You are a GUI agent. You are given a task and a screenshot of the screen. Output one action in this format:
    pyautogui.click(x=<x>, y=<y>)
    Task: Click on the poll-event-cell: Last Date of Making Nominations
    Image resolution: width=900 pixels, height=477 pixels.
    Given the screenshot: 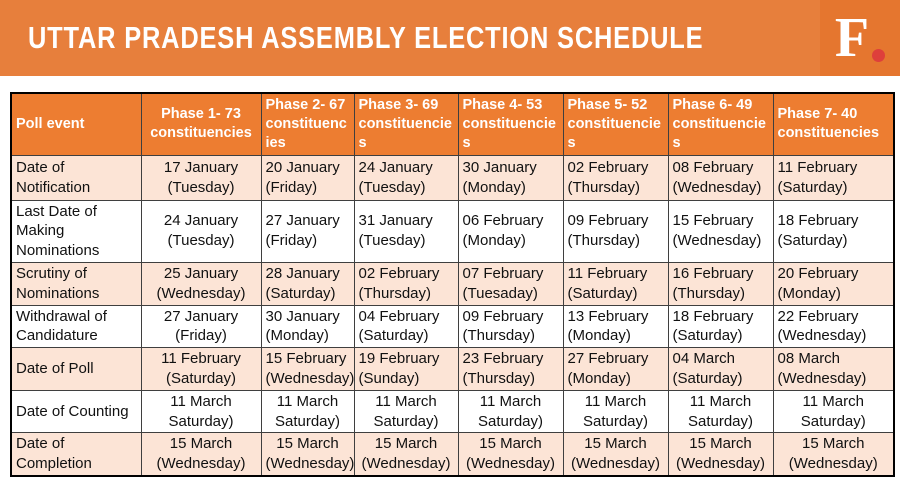 What is the action you would take?
    pyautogui.click(x=76, y=231)
    